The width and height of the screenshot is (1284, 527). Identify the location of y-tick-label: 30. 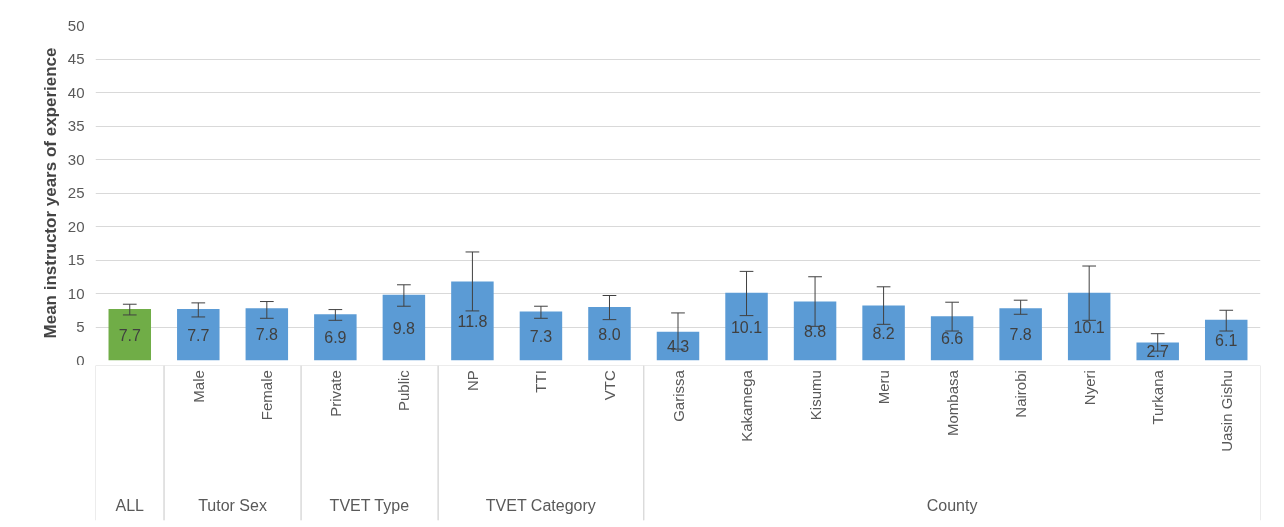
(76, 159).